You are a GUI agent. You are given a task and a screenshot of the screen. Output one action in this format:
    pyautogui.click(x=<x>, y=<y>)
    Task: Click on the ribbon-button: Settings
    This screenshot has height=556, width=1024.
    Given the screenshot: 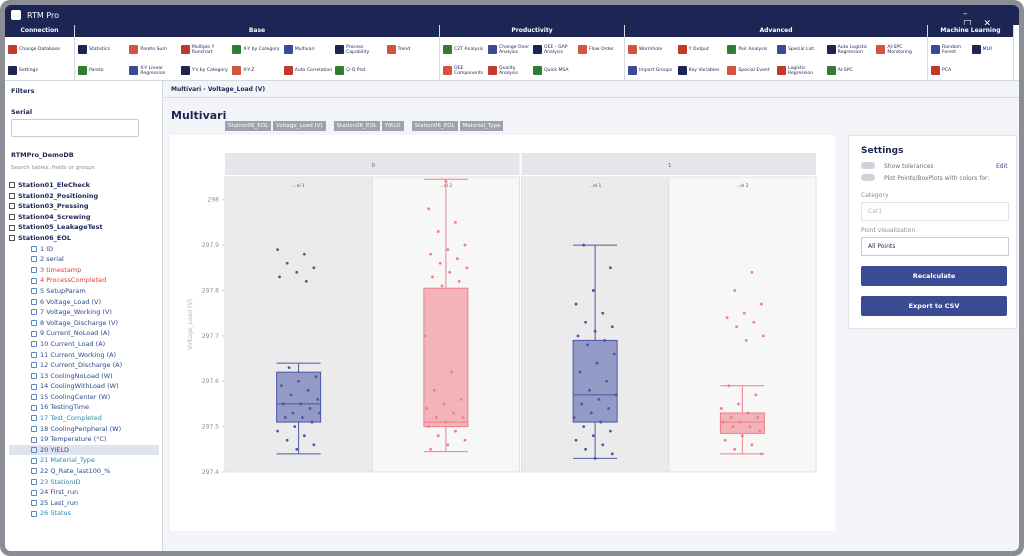 What is the action you would take?
    pyautogui.click(x=39, y=70)
    